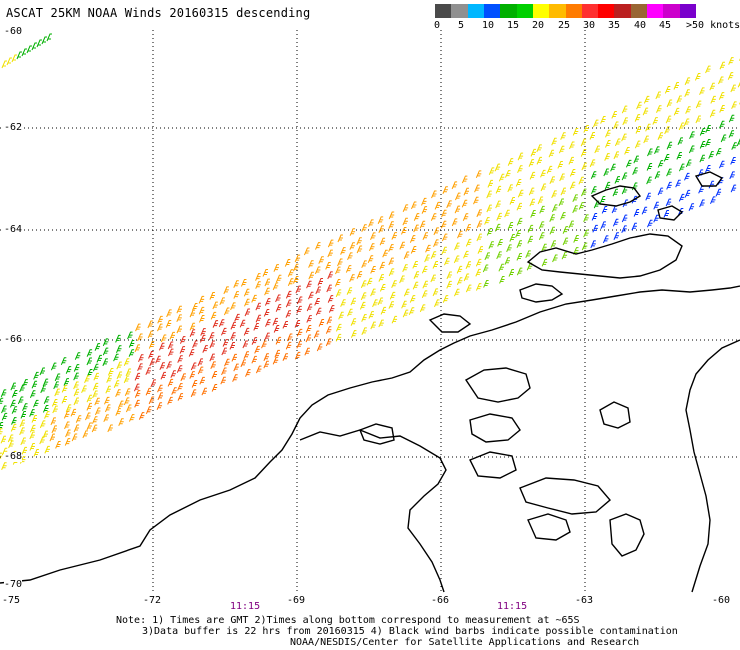  Describe the element at coordinates (665, 25) in the screenshot. I see `colorbar-label: 45` at that location.